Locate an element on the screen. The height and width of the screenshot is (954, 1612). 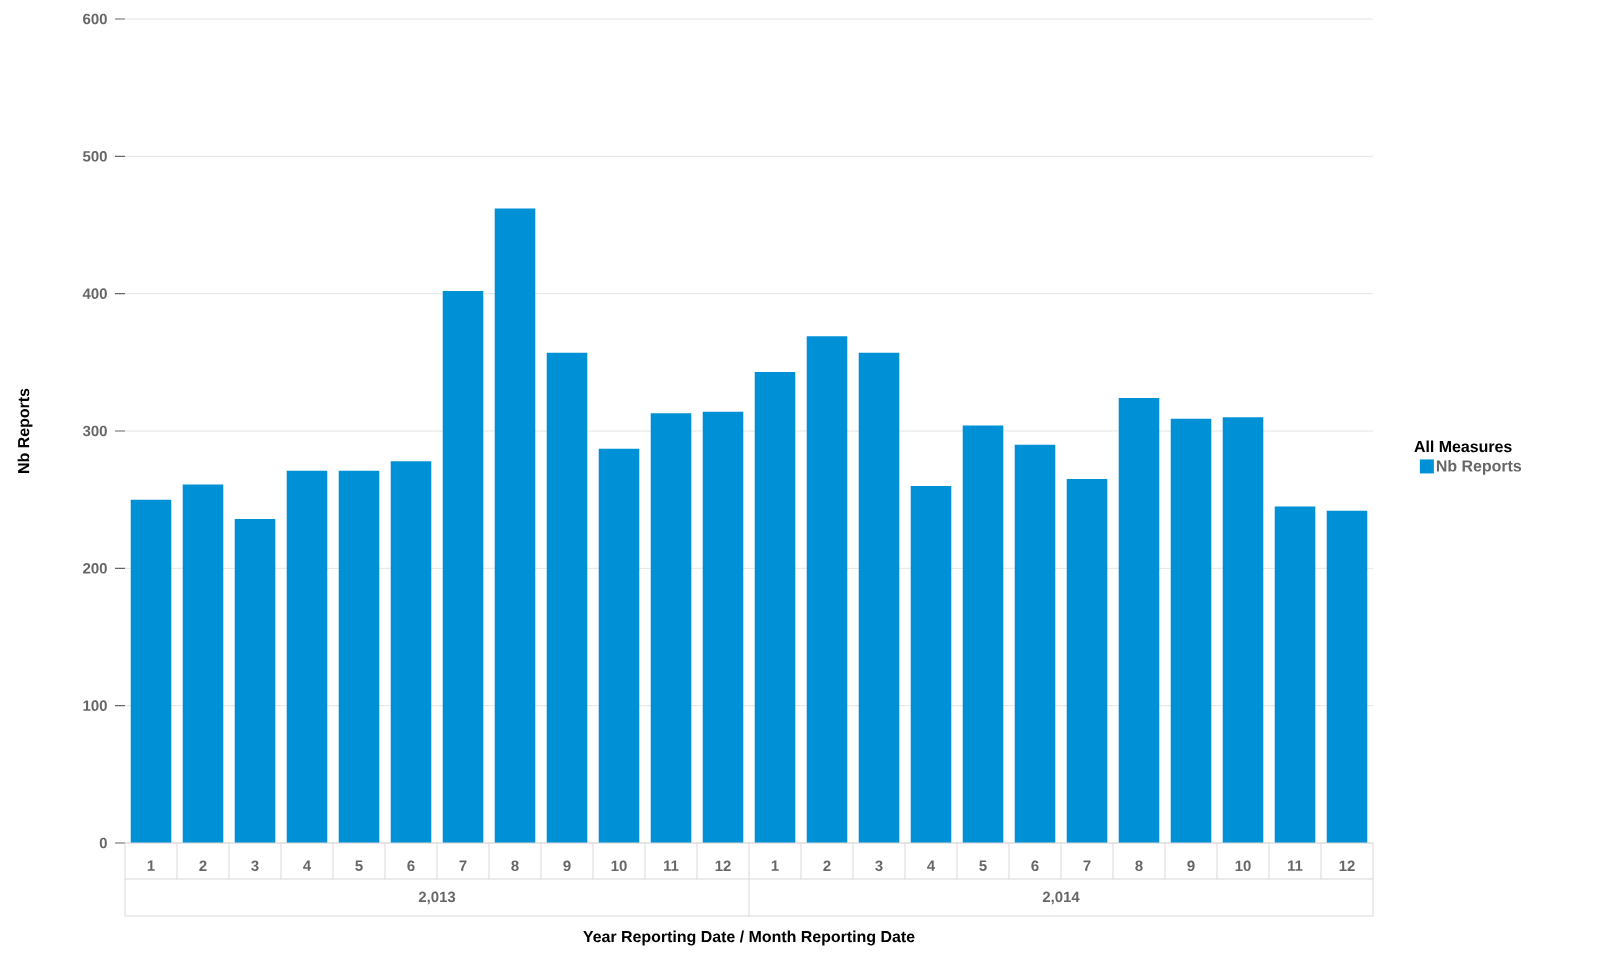
y-axis-title: Nb Reports is located at coordinates (25, 430).